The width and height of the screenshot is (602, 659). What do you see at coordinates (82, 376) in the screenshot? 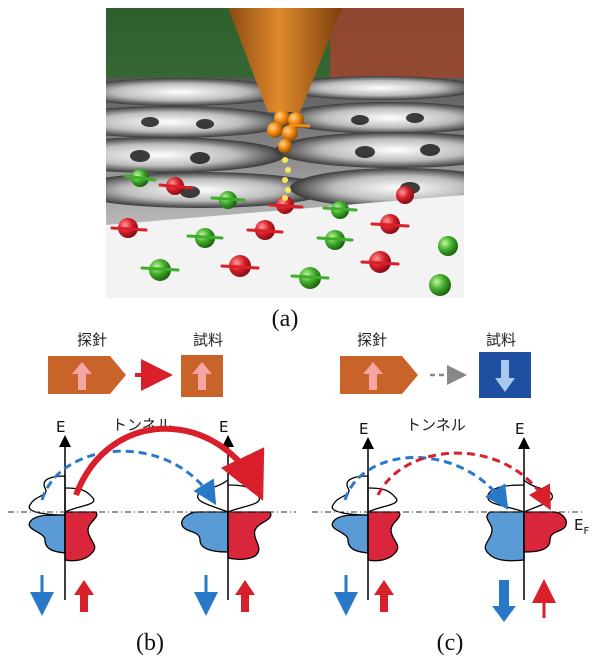
I see `b-probe-spin-up-icon` at bounding box center [82, 376].